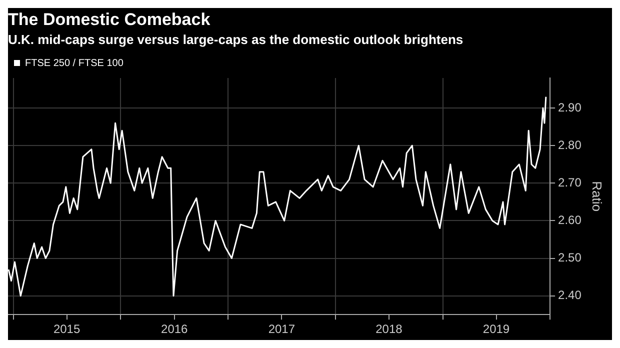 Image resolution: width=620 pixels, height=348 pixels. I want to click on y-axis-title: Ratio, so click(597, 196).